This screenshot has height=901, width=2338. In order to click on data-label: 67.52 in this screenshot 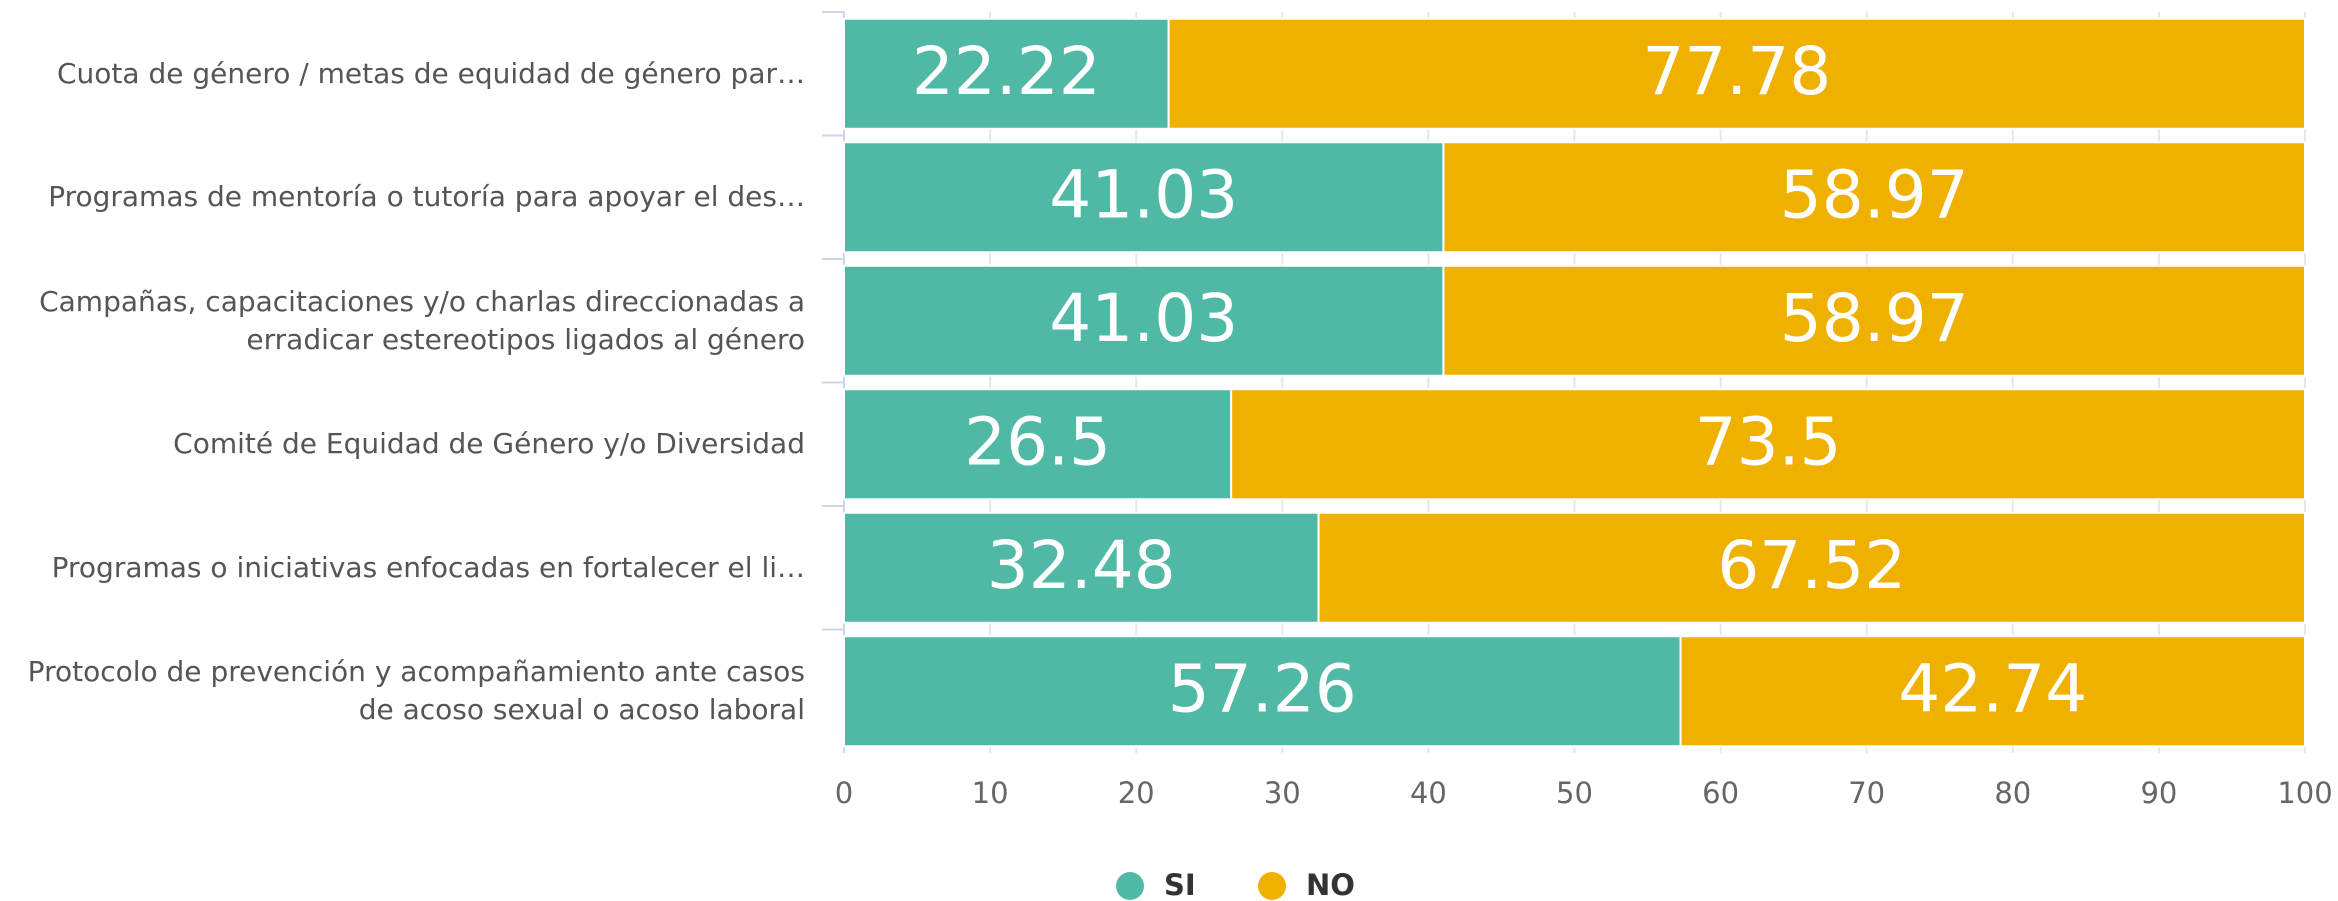, I will do `click(1811, 565)`.